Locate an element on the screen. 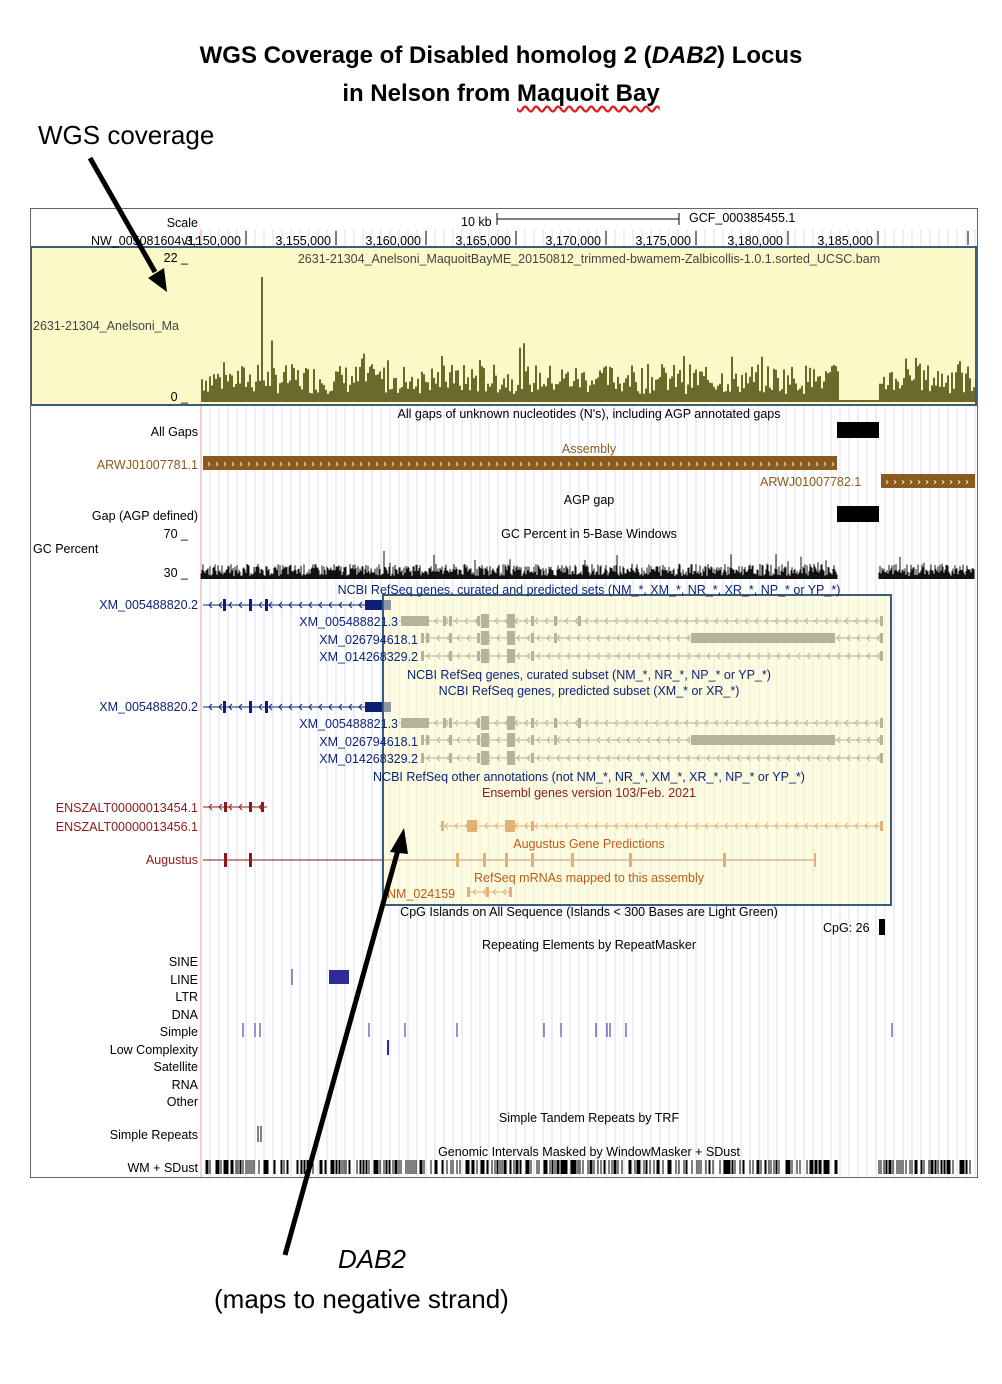 The height and width of the screenshot is (1384, 1002). gaps-track-label: All Gaps is located at coordinates (174, 432).